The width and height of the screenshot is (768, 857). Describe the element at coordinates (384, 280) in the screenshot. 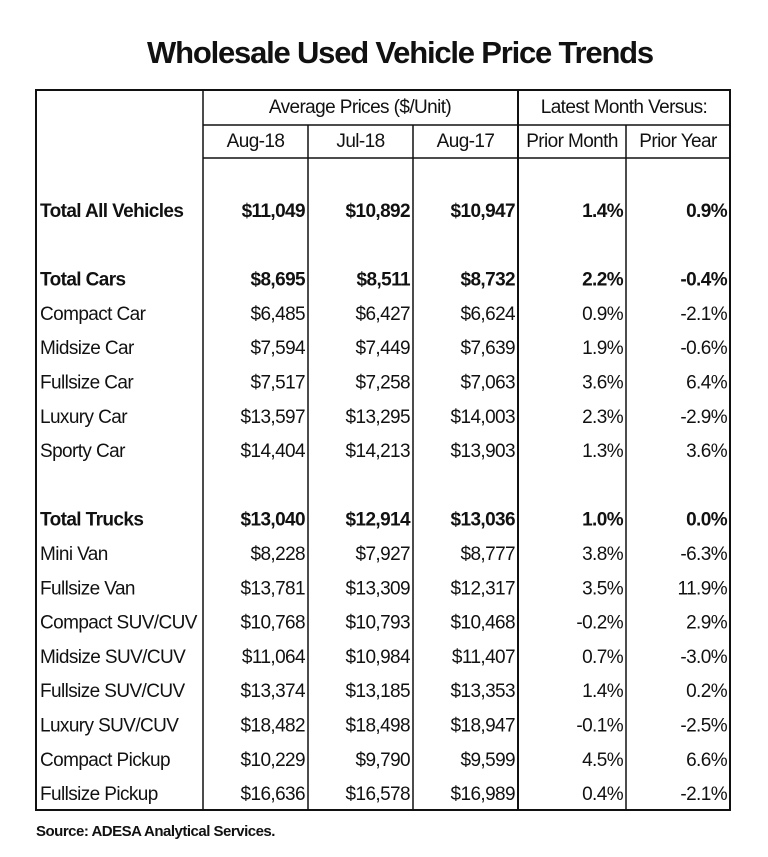

I see `cell: $8,511` at that location.